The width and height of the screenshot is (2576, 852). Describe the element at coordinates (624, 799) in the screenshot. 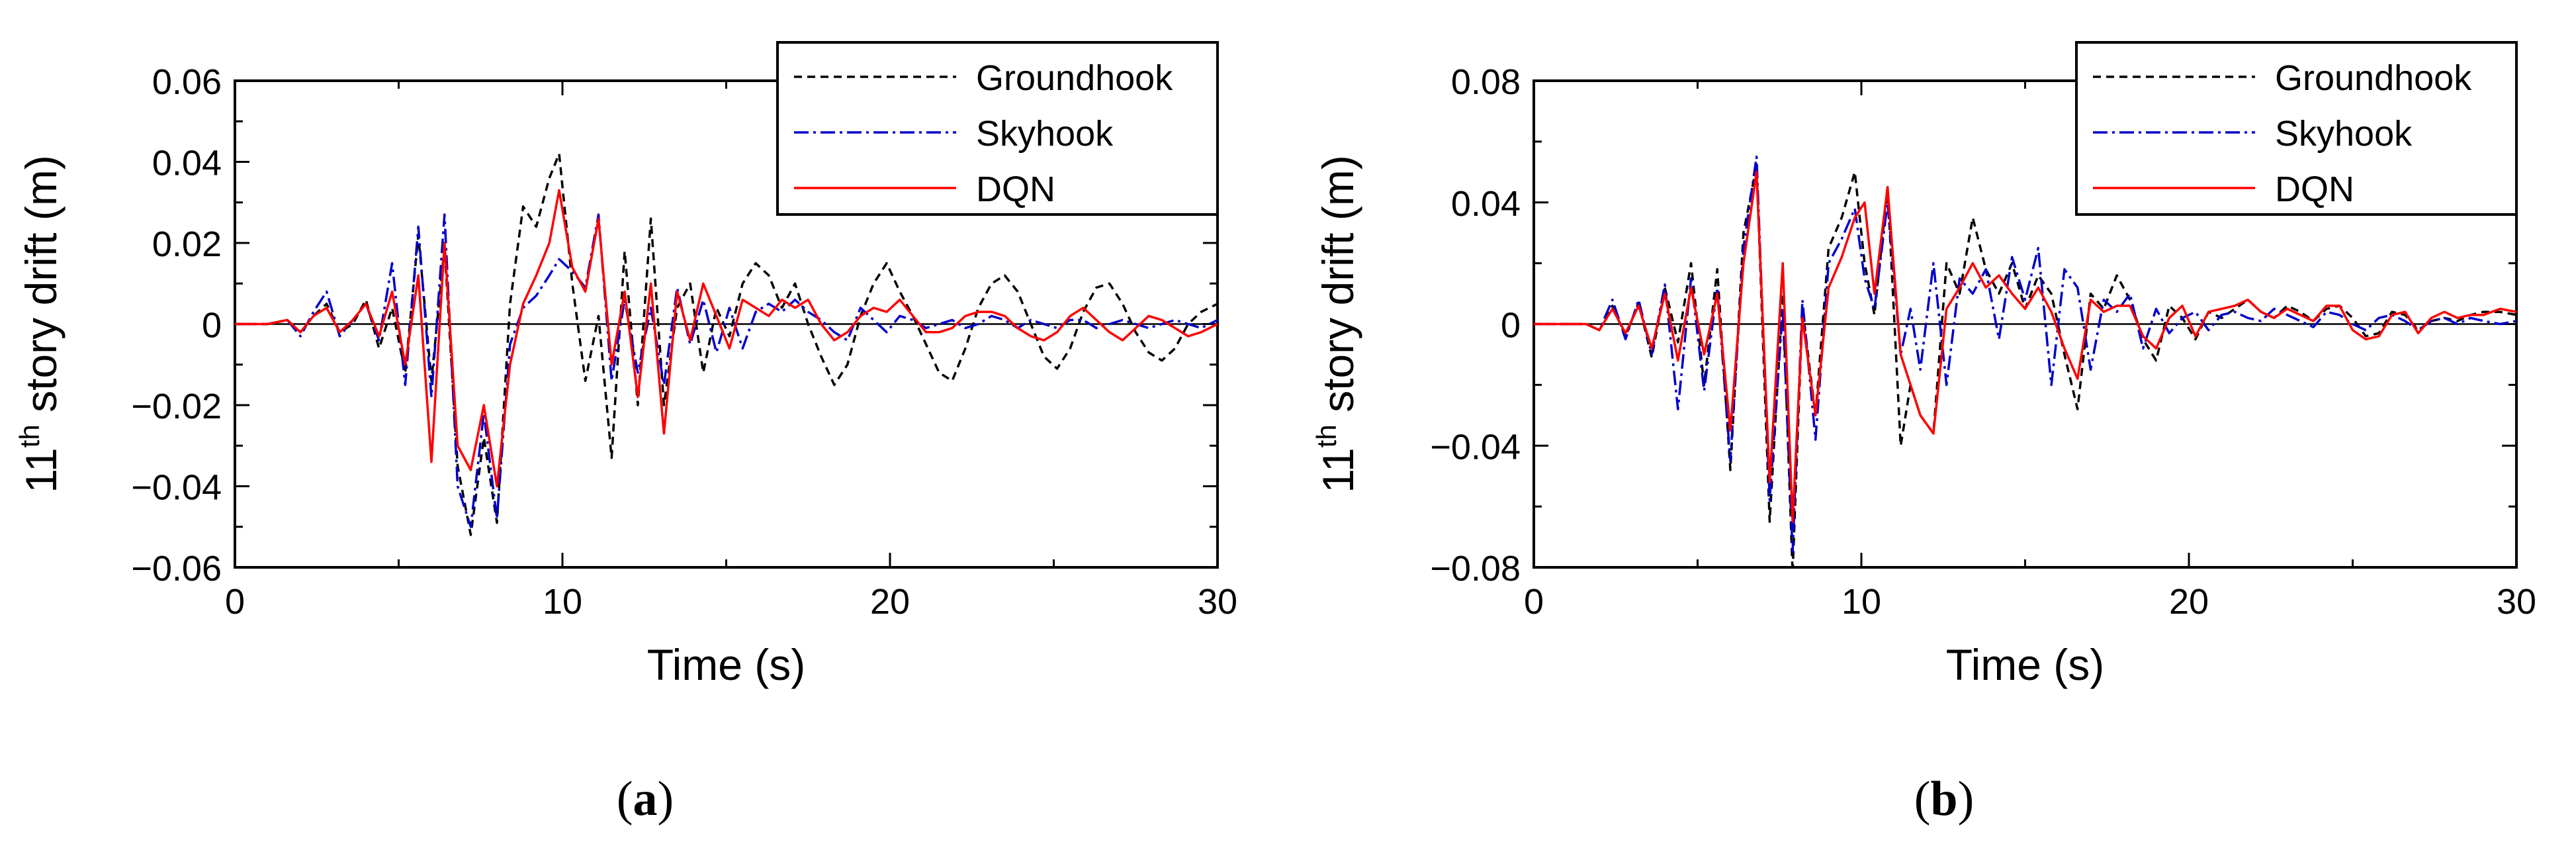

I see `panel-a-caption-open: (` at that location.